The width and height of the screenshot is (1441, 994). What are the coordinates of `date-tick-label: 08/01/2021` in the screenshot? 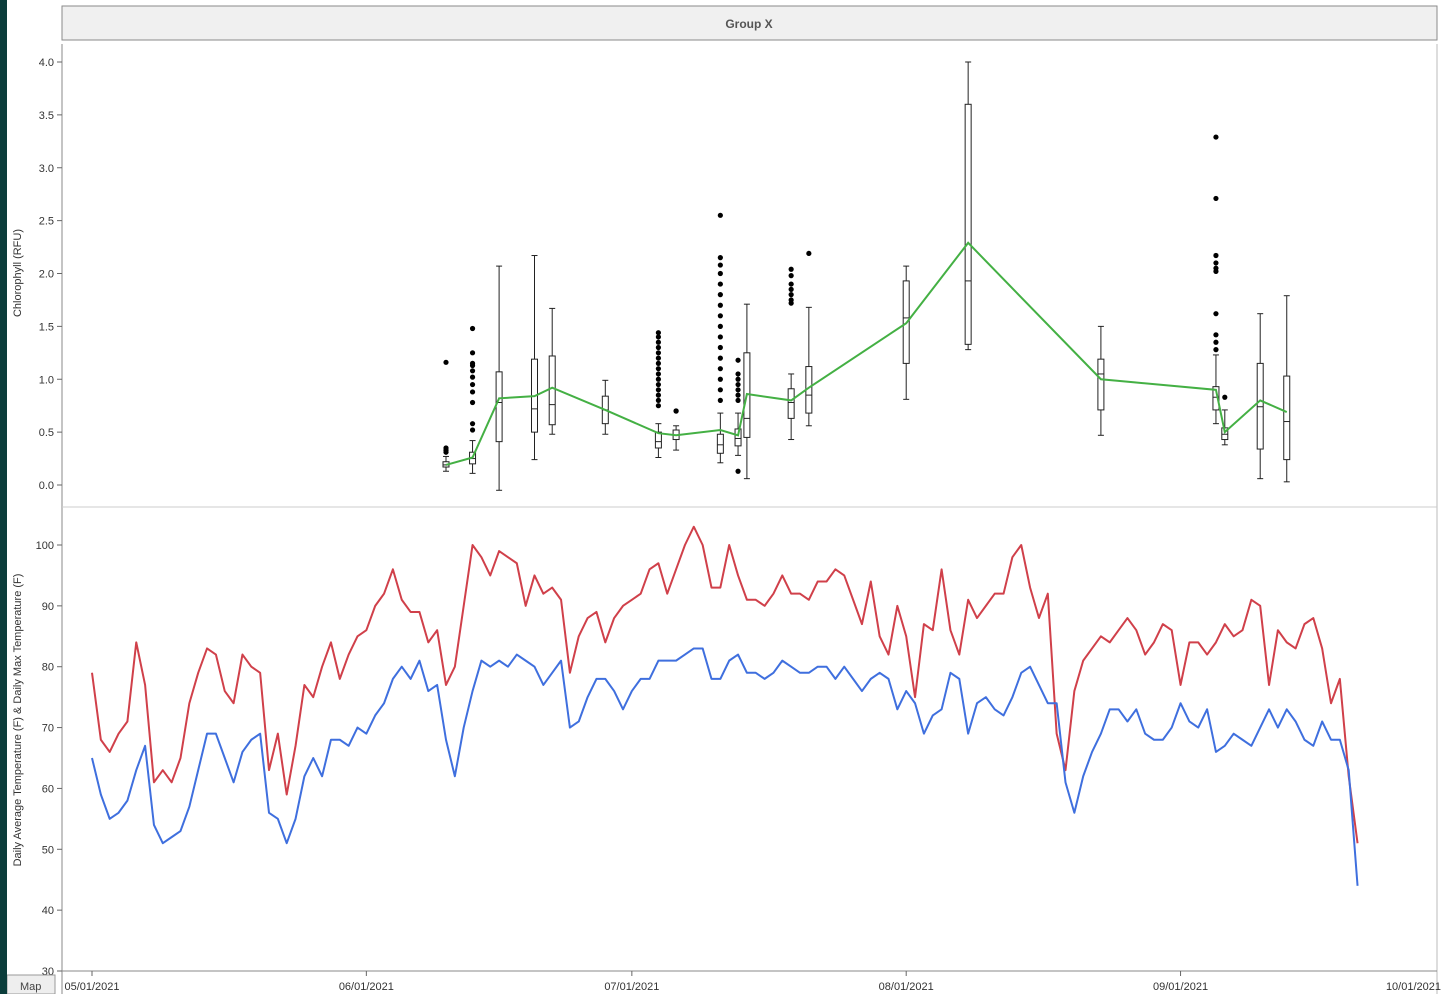 It's located at (906, 987).